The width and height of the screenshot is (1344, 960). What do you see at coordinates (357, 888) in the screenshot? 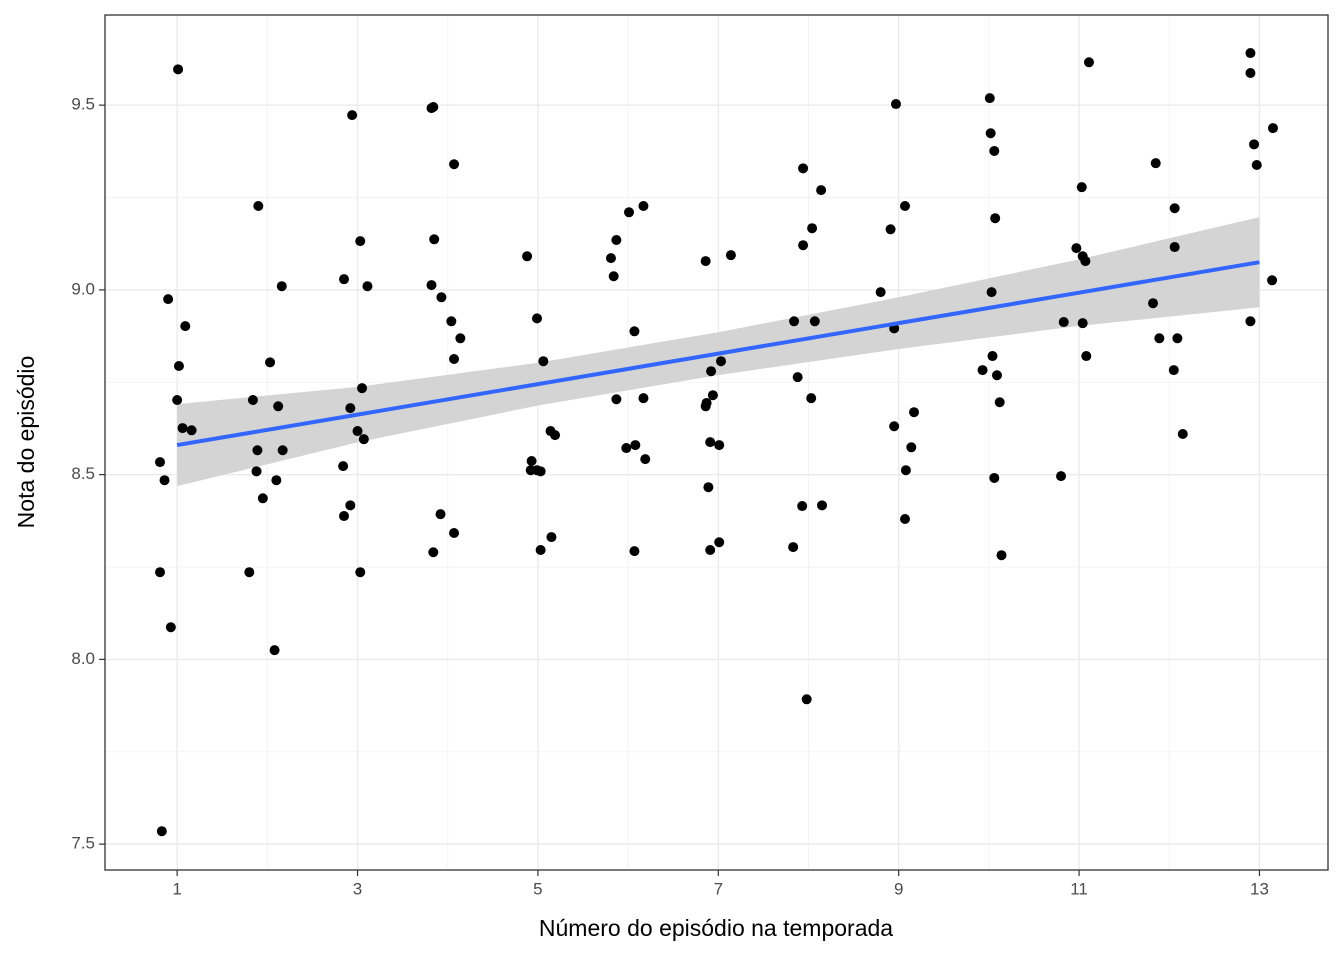
I see `x-tick-label: 3` at bounding box center [357, 888].